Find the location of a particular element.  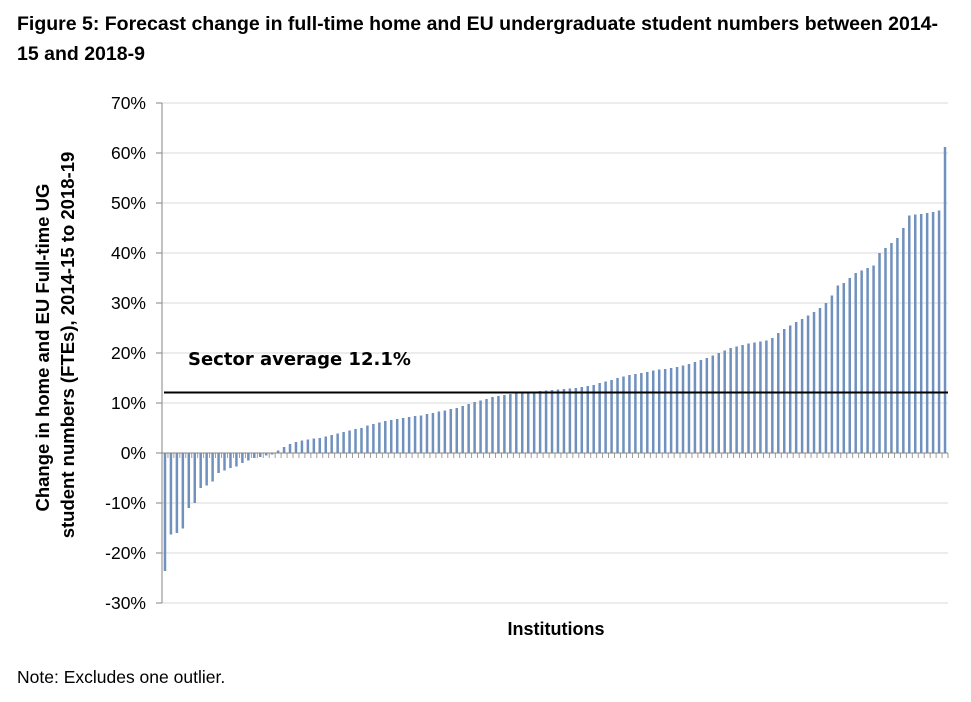

y-tick-label: 20% is located at coordinates (128, 353).